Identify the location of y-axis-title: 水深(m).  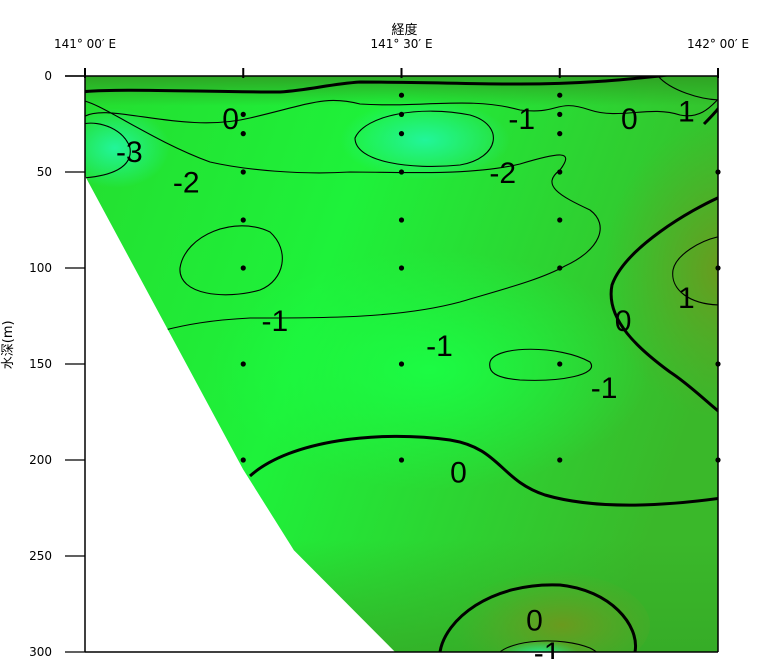
(8, 344).